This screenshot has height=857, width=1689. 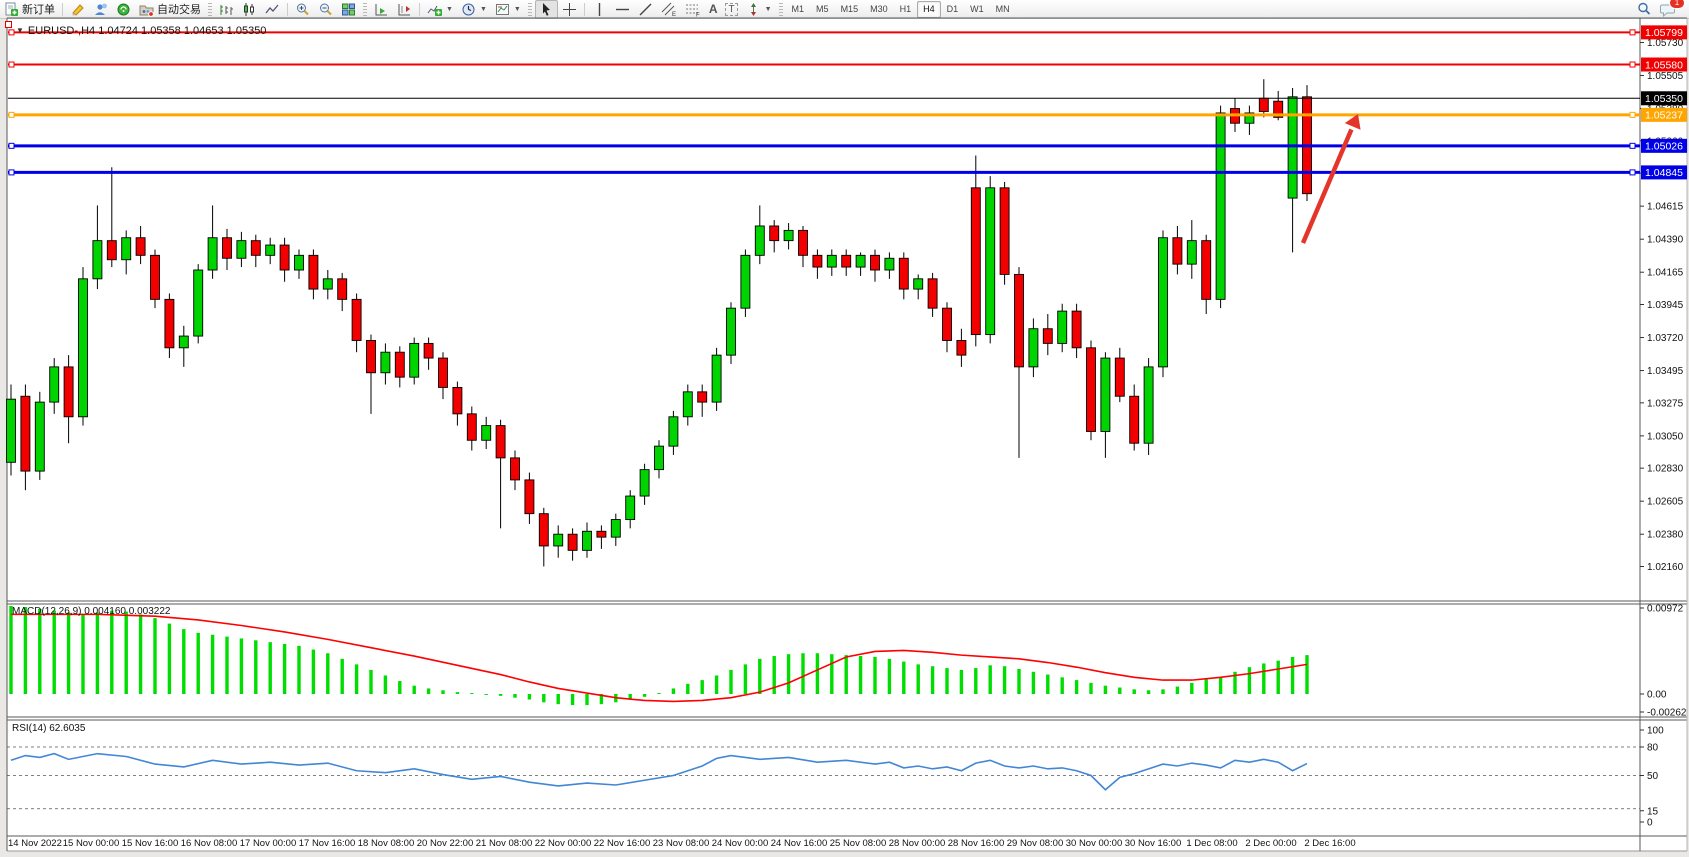 What do you see at coordinates (1657, 695) in the screenshot?
I see `svg-text: 0.00` at bounding box center [1657, 695].